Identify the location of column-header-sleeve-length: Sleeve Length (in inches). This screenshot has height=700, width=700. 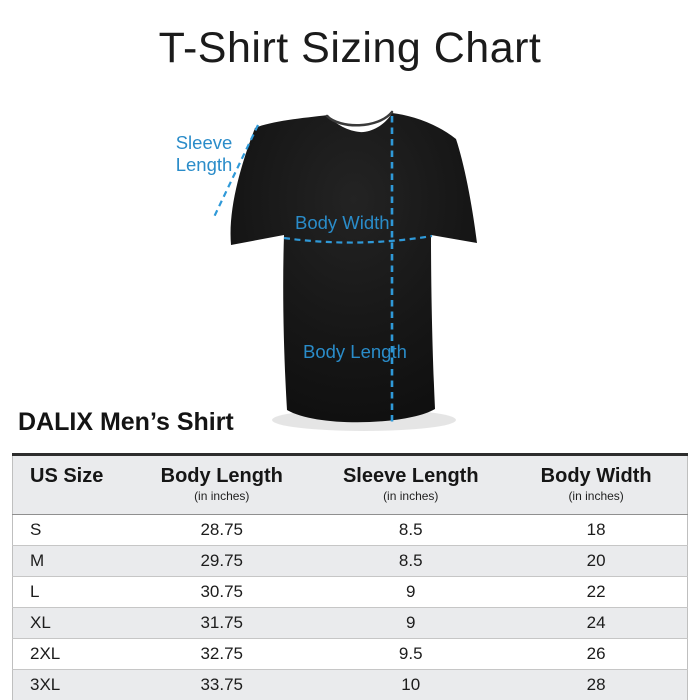
(411, 484).